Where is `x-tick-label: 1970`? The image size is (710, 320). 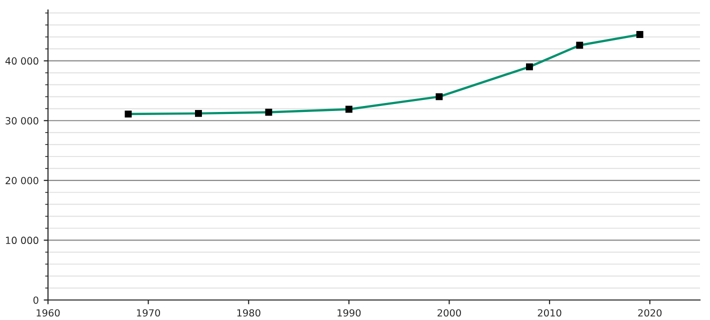 x-tick-label: 1970 is located at coordinates (148, 313).